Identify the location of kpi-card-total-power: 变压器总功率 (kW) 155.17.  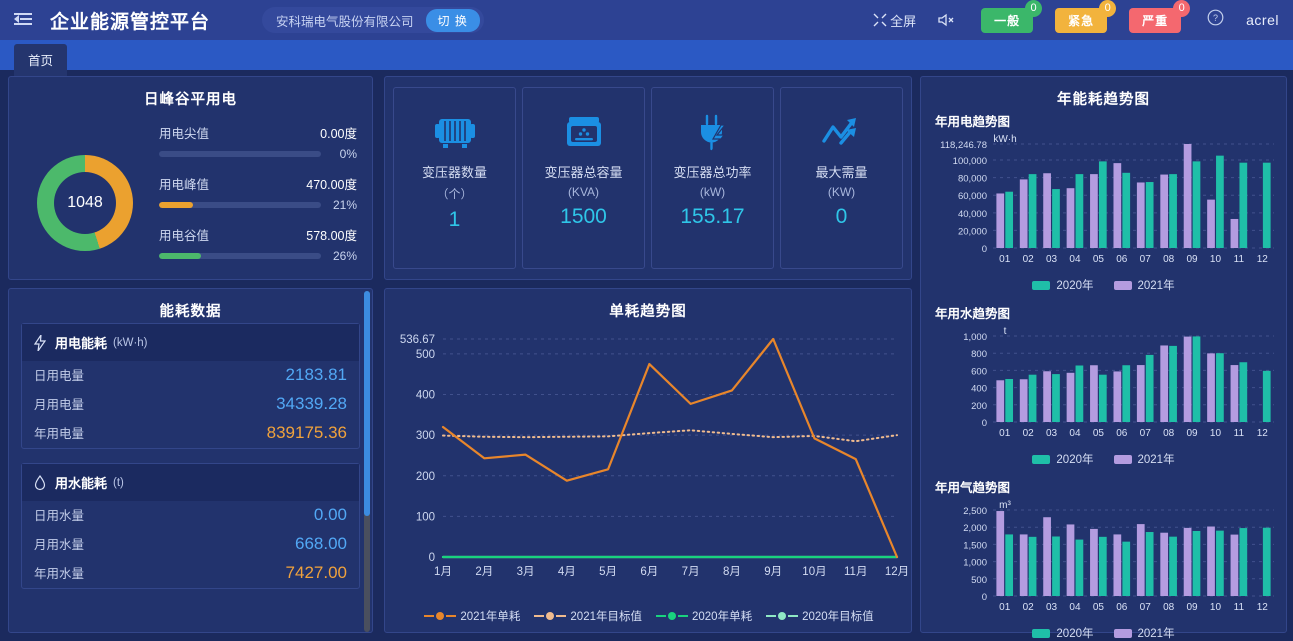
(712, 178).